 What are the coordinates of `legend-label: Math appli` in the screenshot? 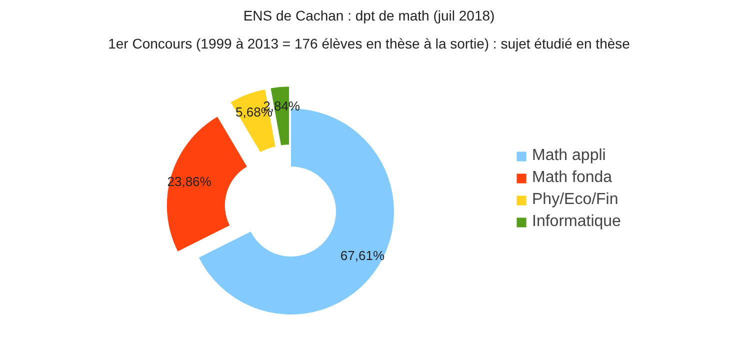 It's located at (569, 156).